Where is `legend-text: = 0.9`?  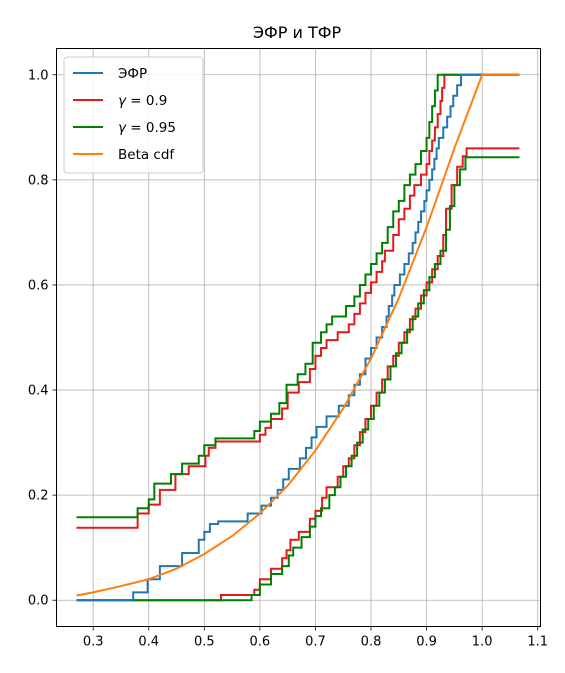 legend-text: = 0.9 is located at coordinates (146, 101).